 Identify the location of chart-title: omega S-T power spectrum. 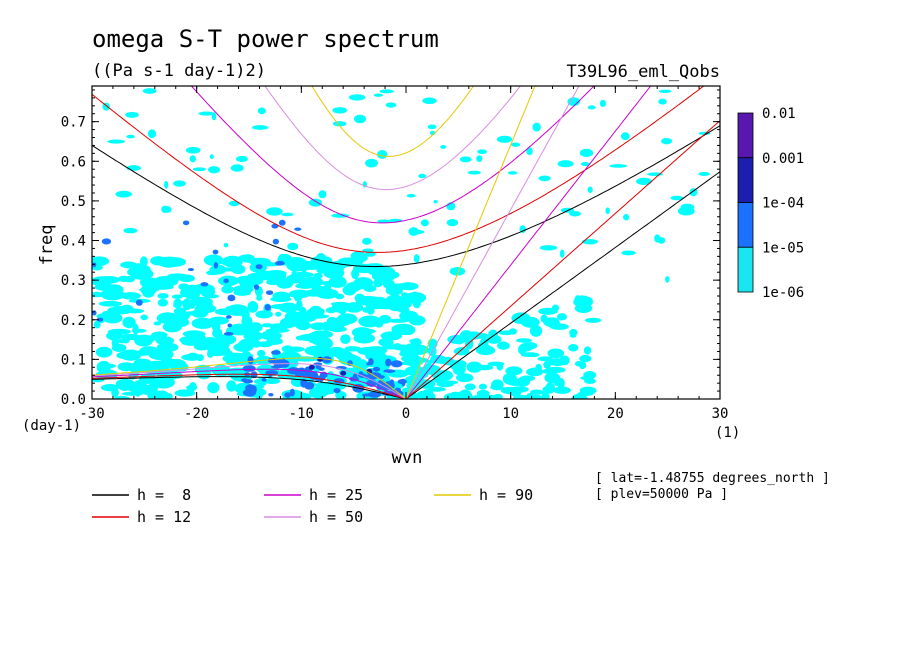
(265, 39).